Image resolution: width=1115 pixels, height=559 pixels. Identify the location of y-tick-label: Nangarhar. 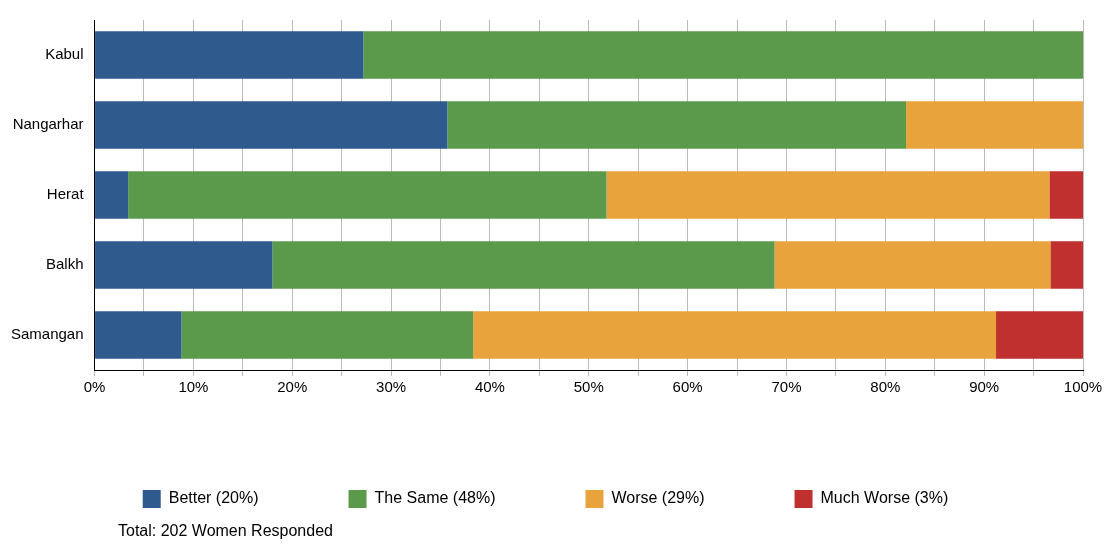
(48, 124).